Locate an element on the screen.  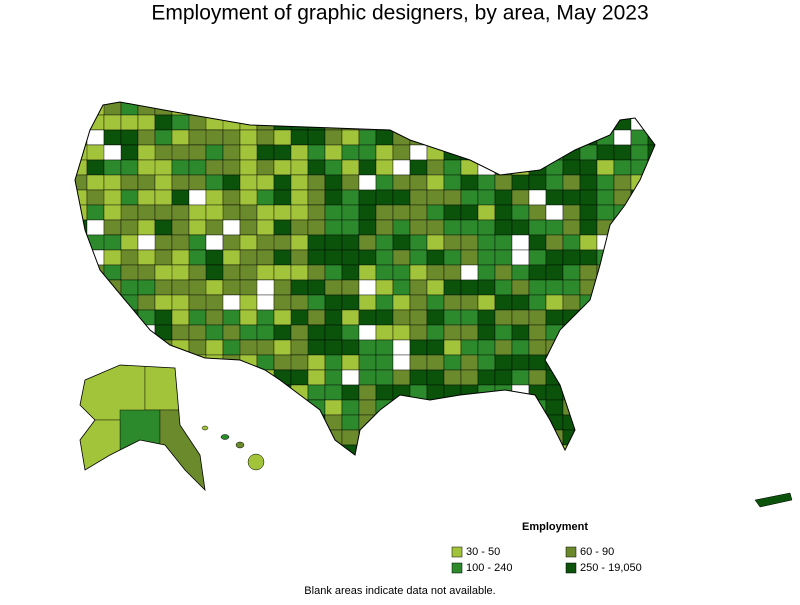
legend-label: 60 - 90 is located at coordinates (597, 552).